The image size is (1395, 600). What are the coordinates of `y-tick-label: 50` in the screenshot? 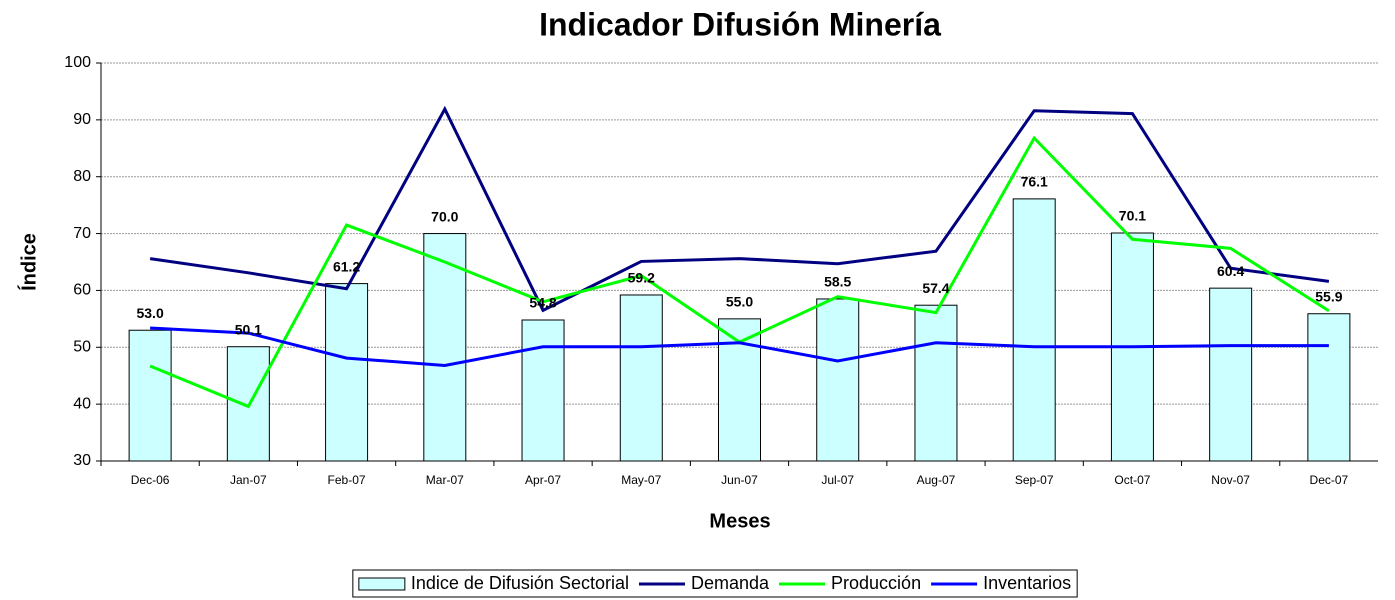 It's located at (82, 347).